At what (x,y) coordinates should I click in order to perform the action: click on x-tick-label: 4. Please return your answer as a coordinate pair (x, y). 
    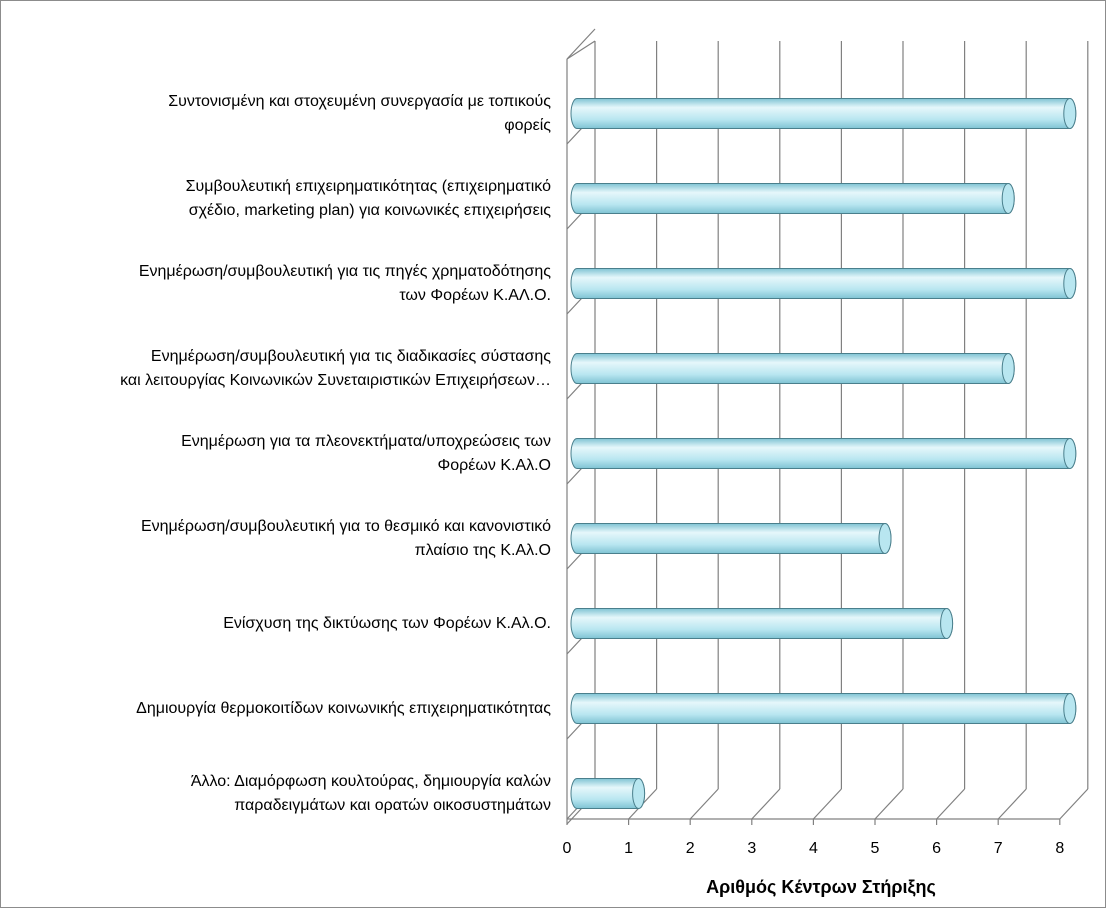
    Looking at the image, I should click on (813, 848).